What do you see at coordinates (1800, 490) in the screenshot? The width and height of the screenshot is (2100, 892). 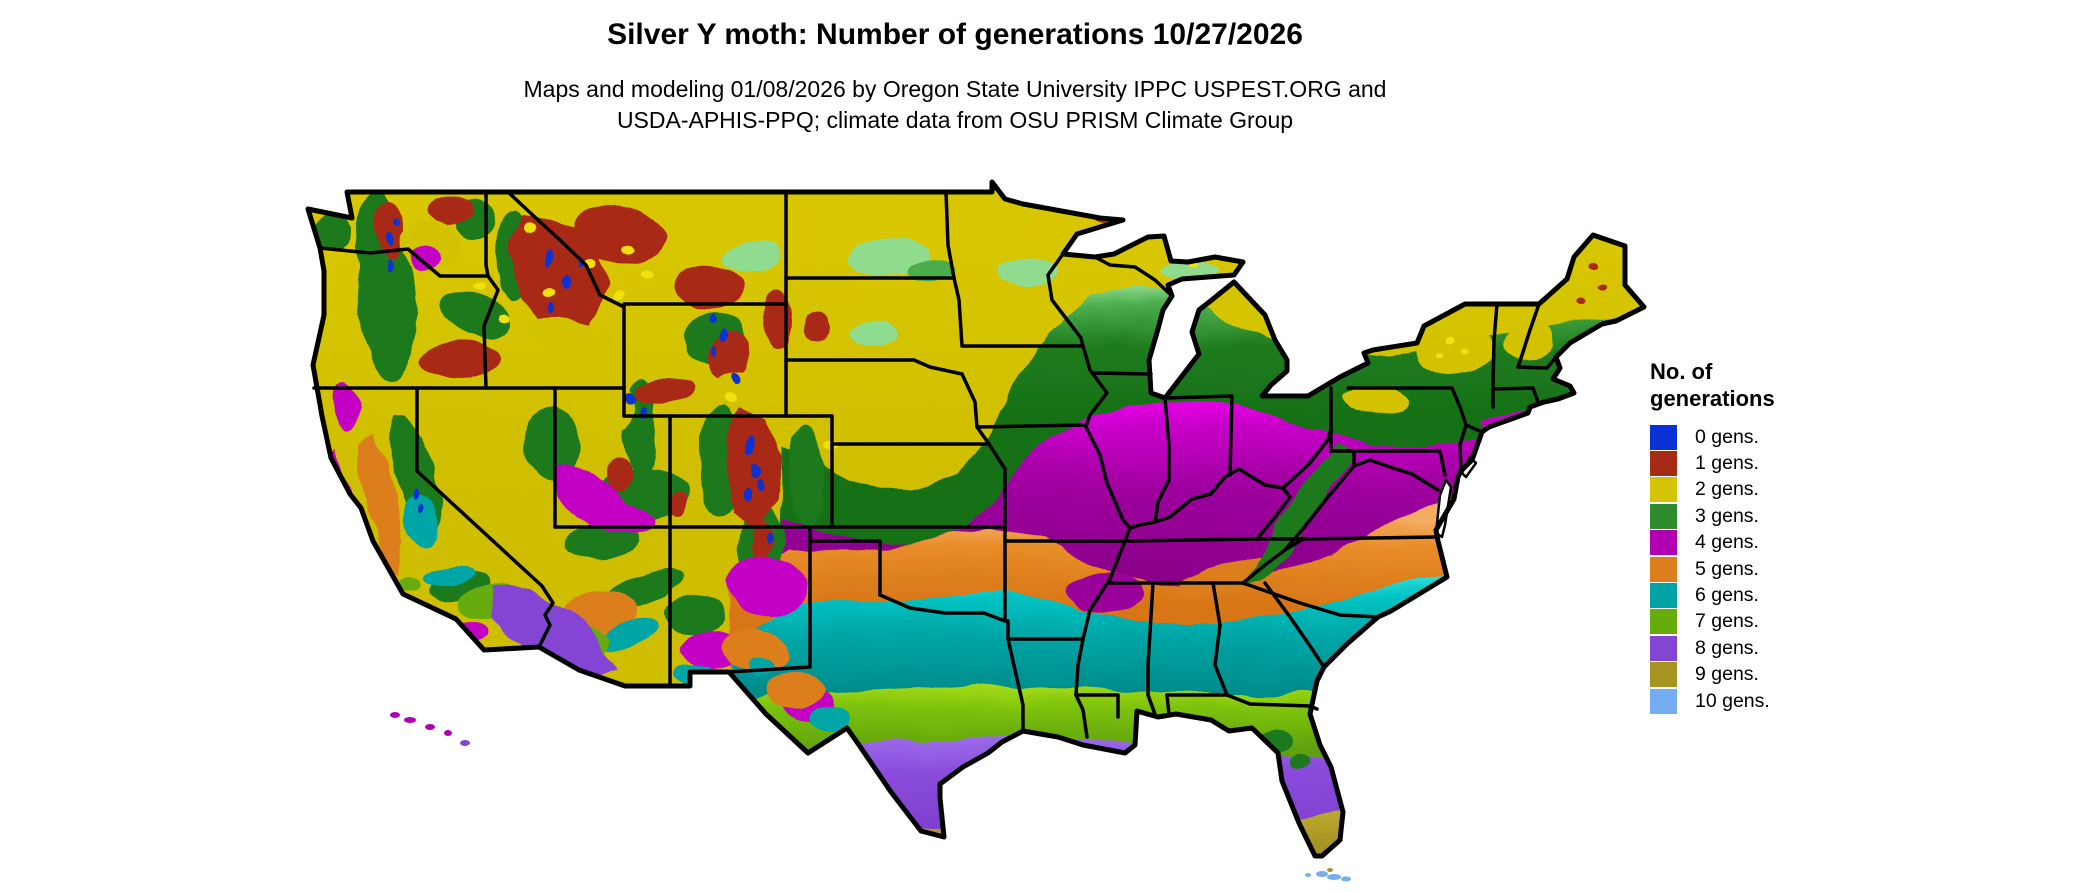 I see `legend-item: 2 gens.` at bounding box center [1800, 490].